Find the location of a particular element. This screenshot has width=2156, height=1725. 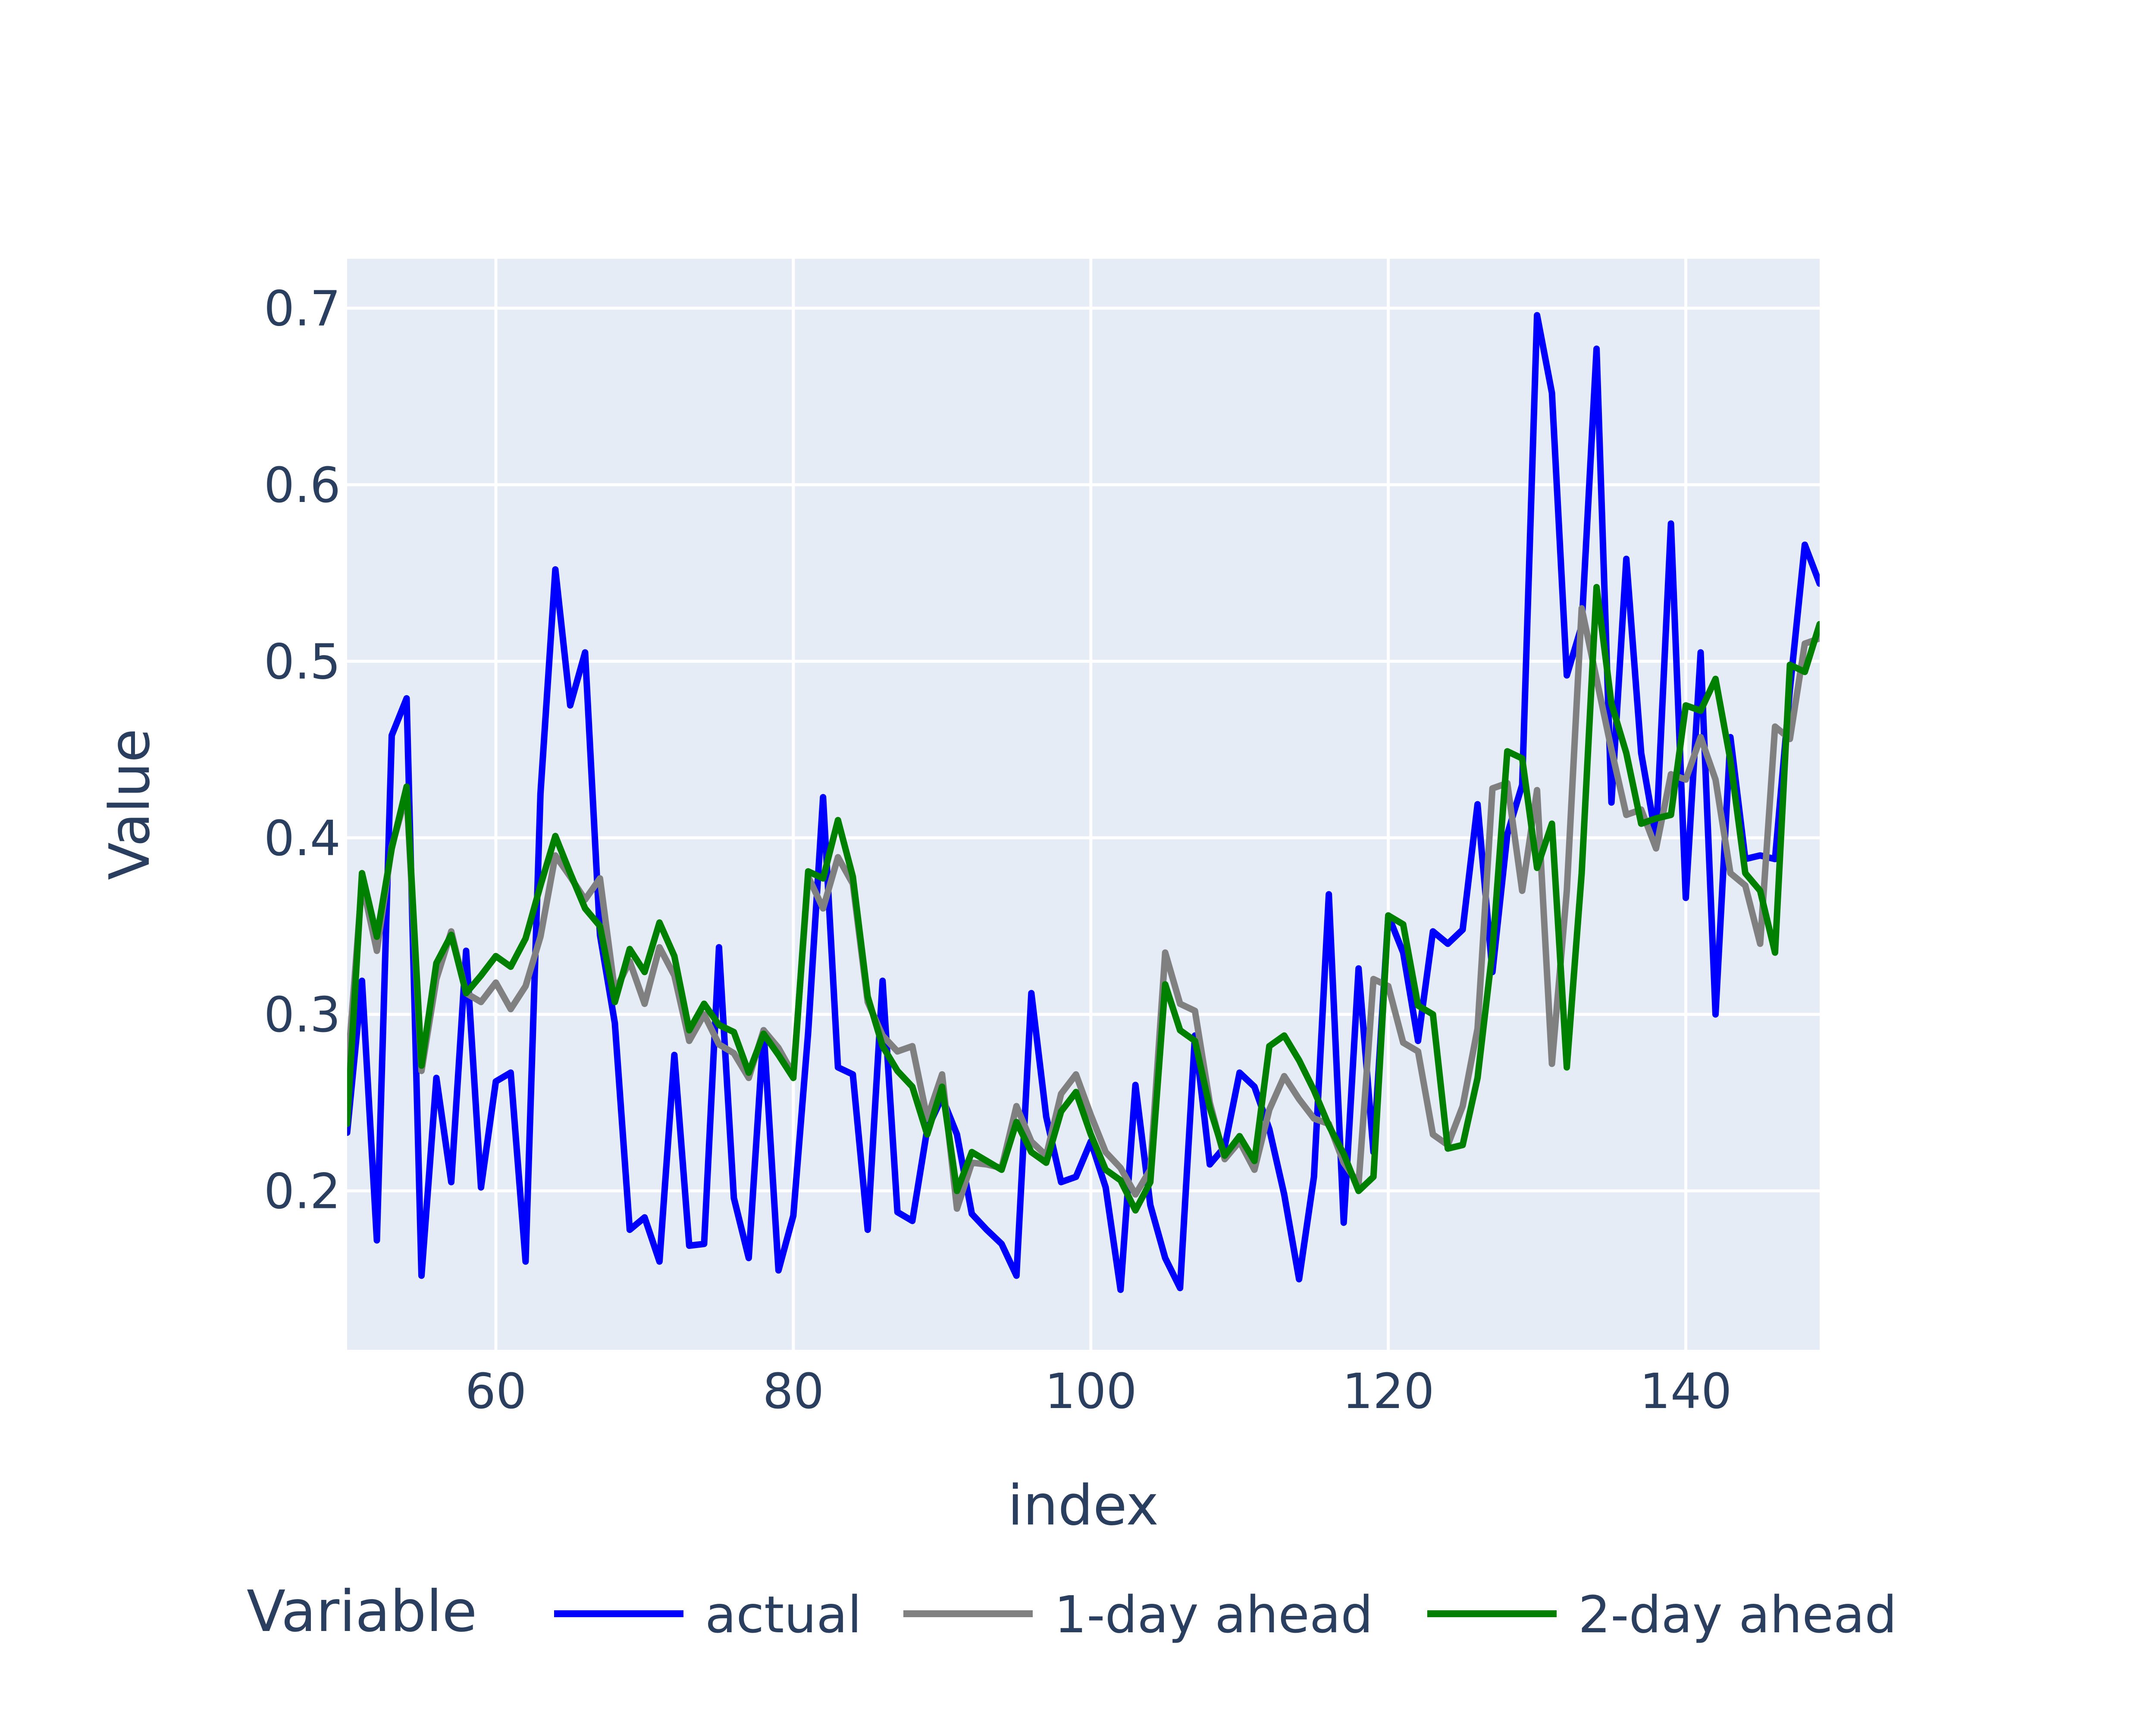

y-tick-labels: 0.2 0.3 0.4 0.5 0.6 0.7 is located at coordinates (302, 750).